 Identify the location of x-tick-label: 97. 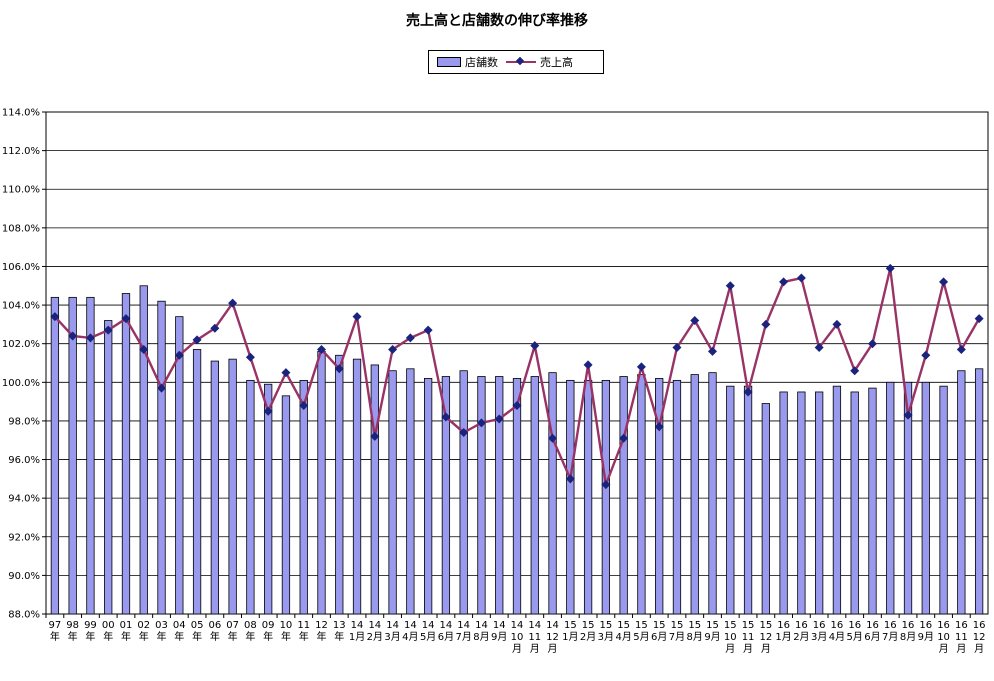
(55, 625).